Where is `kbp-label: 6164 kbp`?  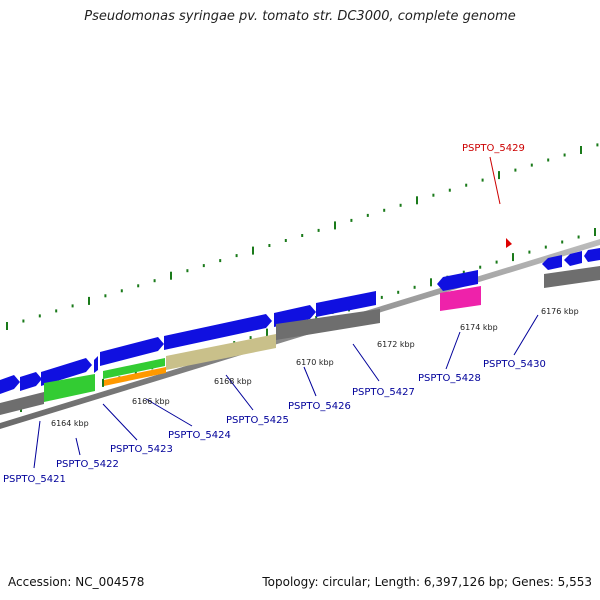
kbp-label: 6164 kbp is located at coordinates (70, 423).